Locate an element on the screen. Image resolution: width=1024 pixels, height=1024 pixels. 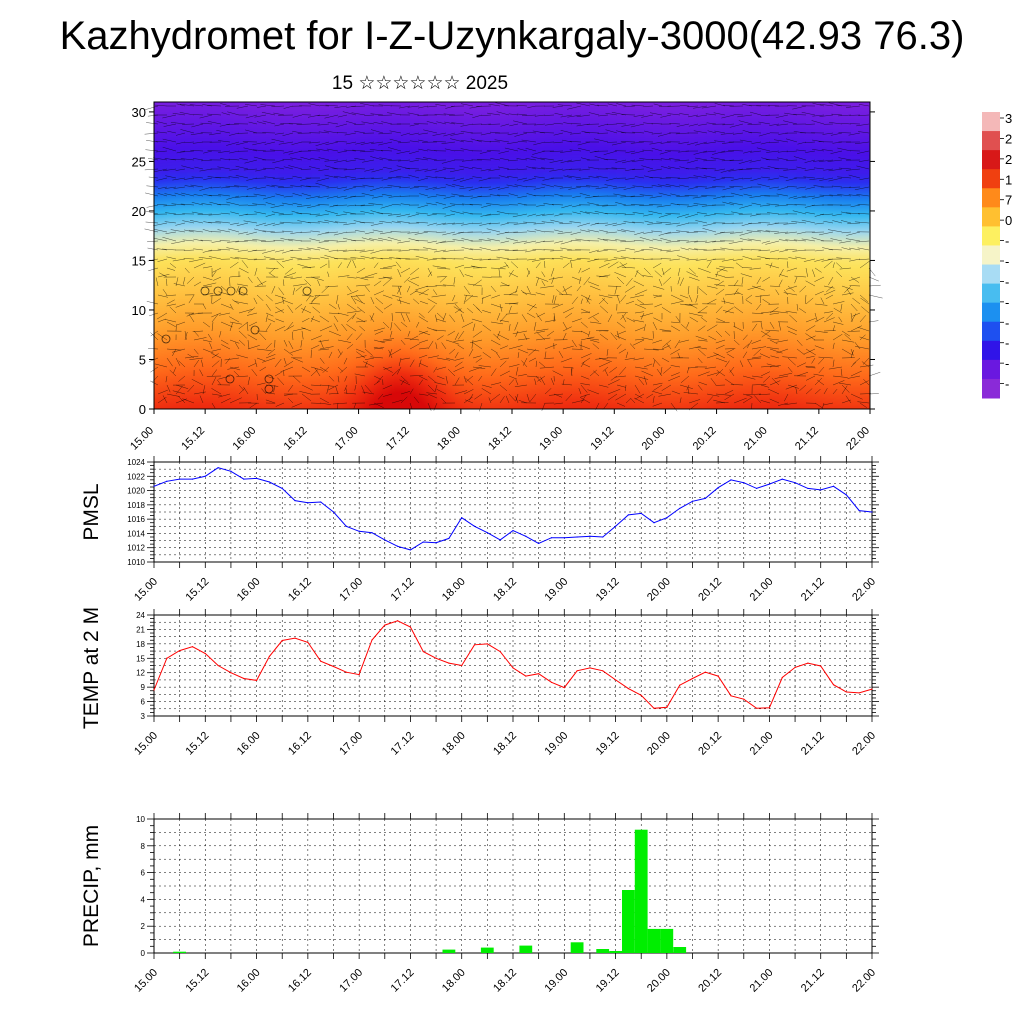
calm-marker is located at coordinates (243, 291).